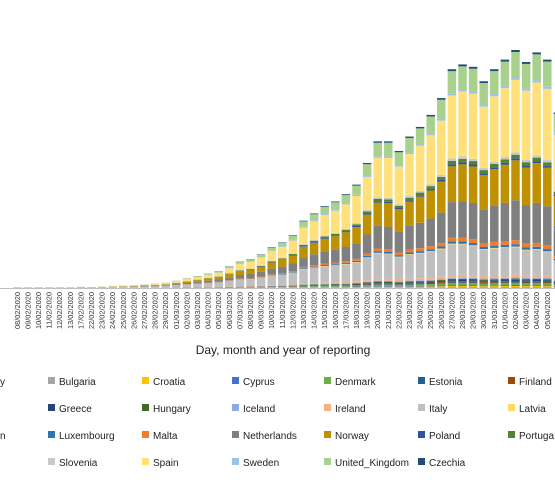 The image size is (555, 480). I want to click on x-tick-label: 31/03/2020, so click(494, 310).